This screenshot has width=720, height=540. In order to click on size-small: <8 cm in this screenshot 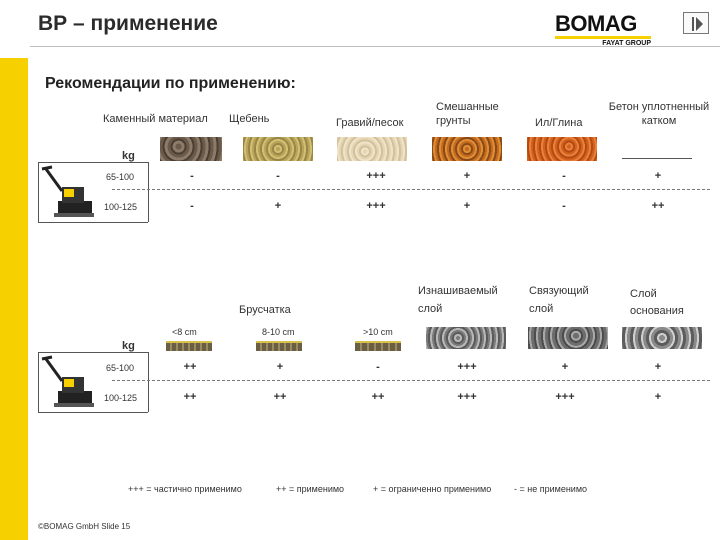, I will do `click(184, 332)`.